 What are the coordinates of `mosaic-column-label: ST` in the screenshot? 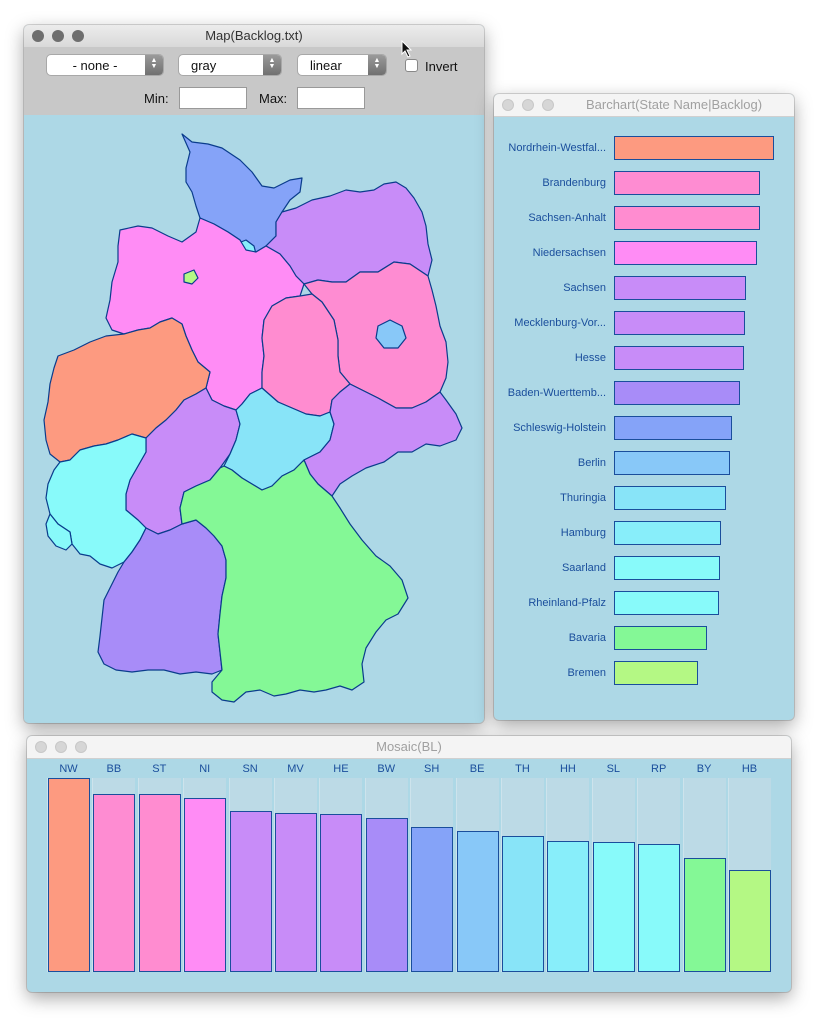 It's located at (159, 769).